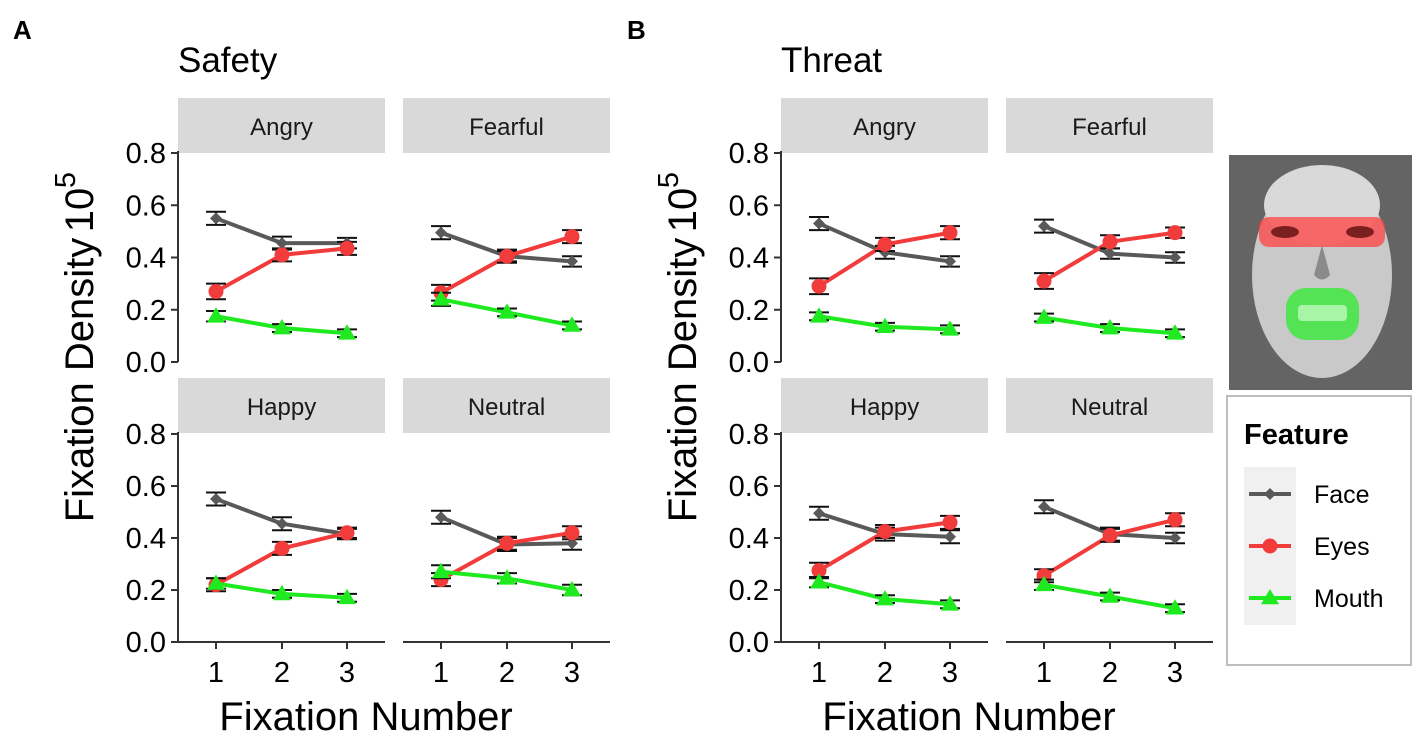 Image resolution: width=1421 pixels, height=737 pixels. What do you see at coordinates (749, 363) in the screenshot?
I see `y-tick-label: 0.0` at bounding box center [749, 363].